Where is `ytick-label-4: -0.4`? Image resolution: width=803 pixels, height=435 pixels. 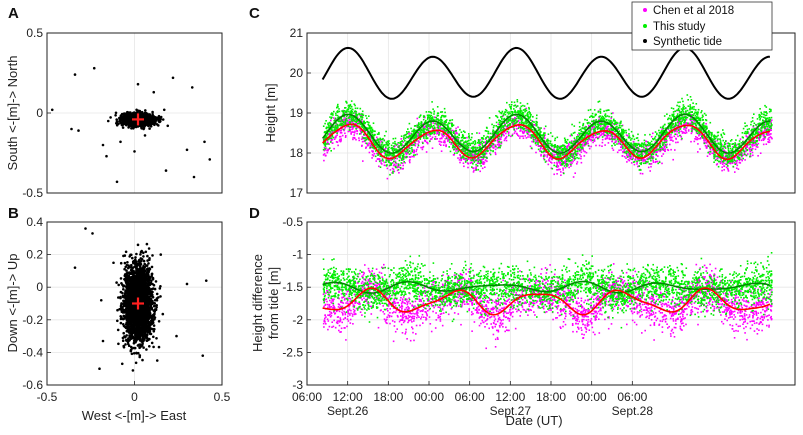 ytick-label-4: -0.4 is located at coordinates (32, 352).